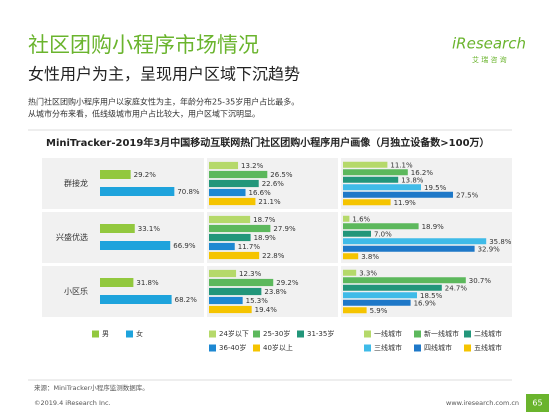  Describe the element at coordinates (164, 74) in the screenshot. I see `subtitle: 女性用户为主，呈现用户区域下沉趋势` at that location.